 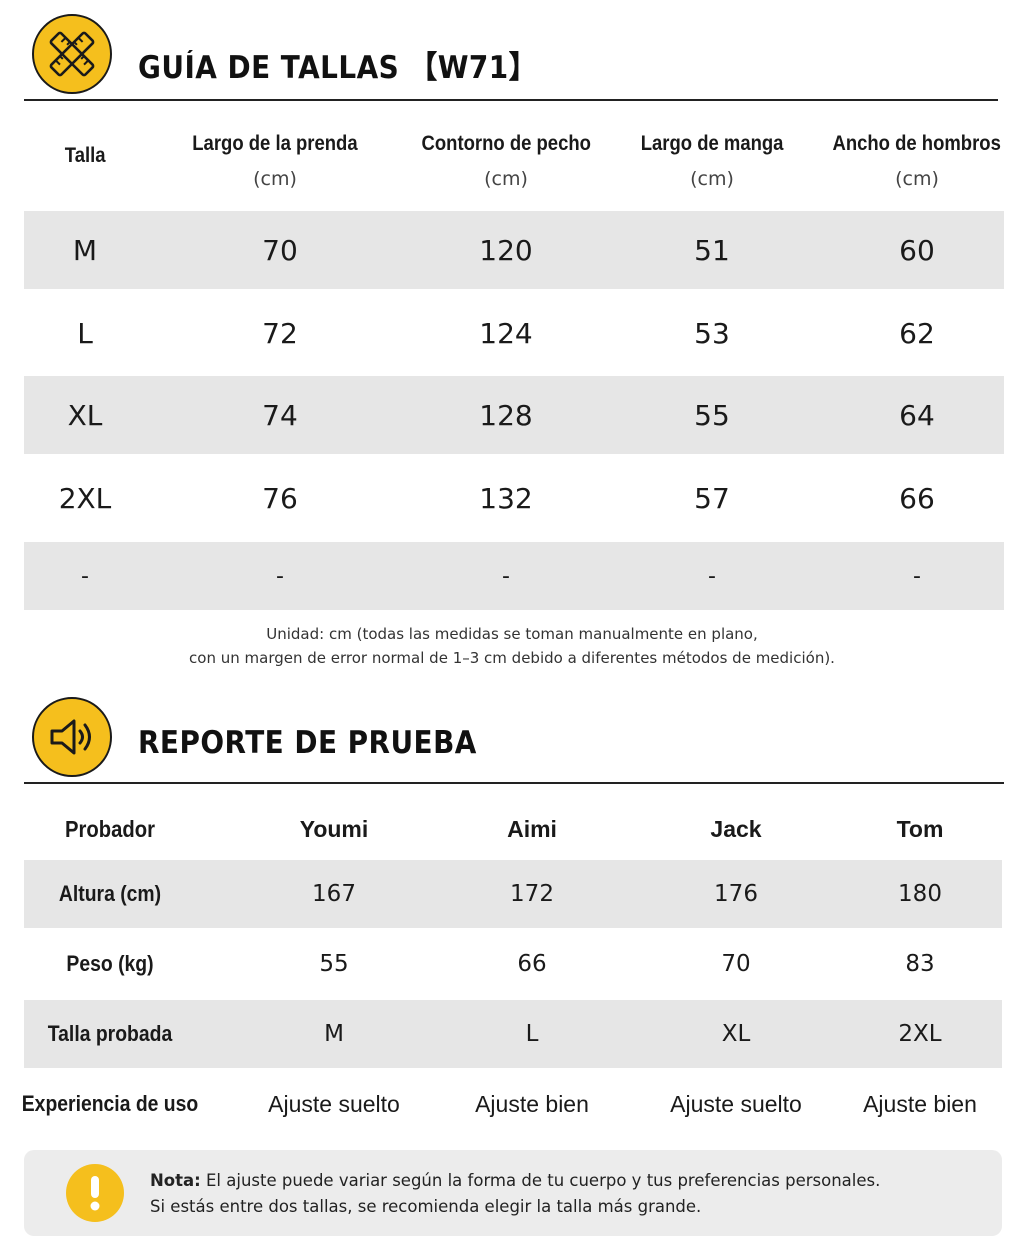 I want to click on header-shoulder: Ancho de hombros (cm), so click(x=917, y=161).